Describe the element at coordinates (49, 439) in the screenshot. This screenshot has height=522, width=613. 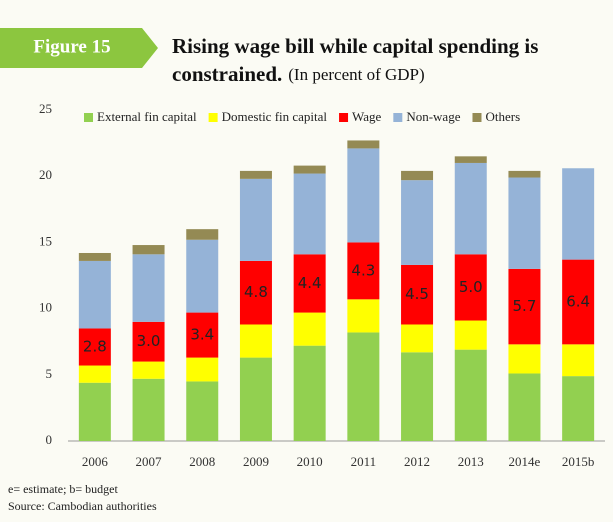
I see `y-tick-label: 0` at that location.